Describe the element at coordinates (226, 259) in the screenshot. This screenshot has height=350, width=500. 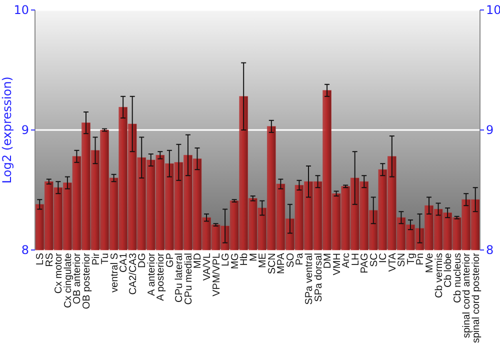
I see `x-tick-label: LG` at that location.